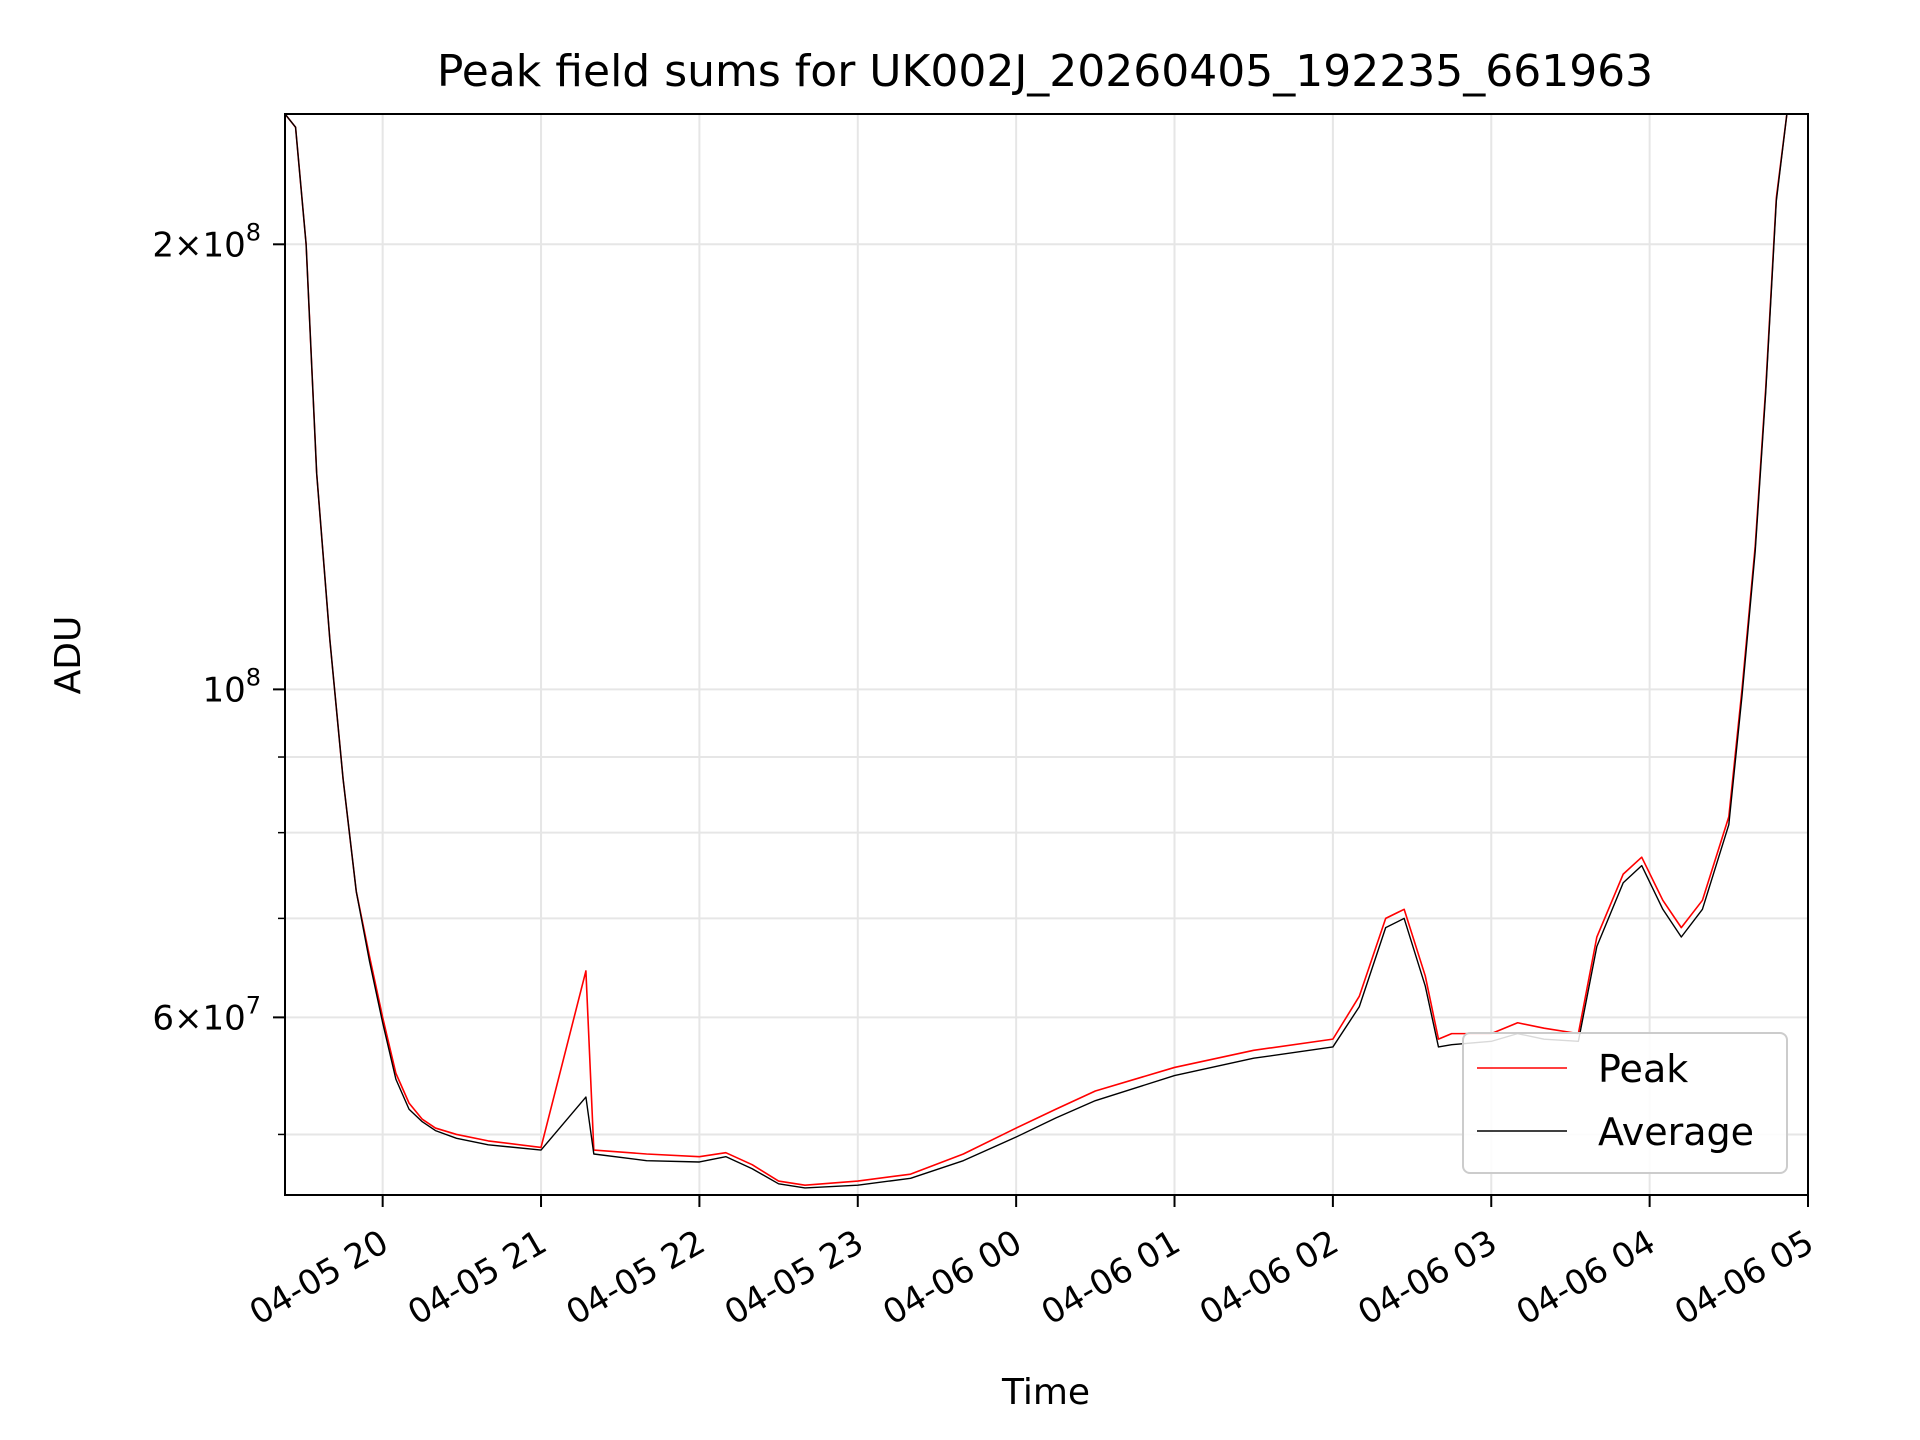 The height and width of the screenshot is (1440, 1920). Describe the element at coordinates (231, 686) in the screenshot. I see `y-tick-label: 108` at that location.